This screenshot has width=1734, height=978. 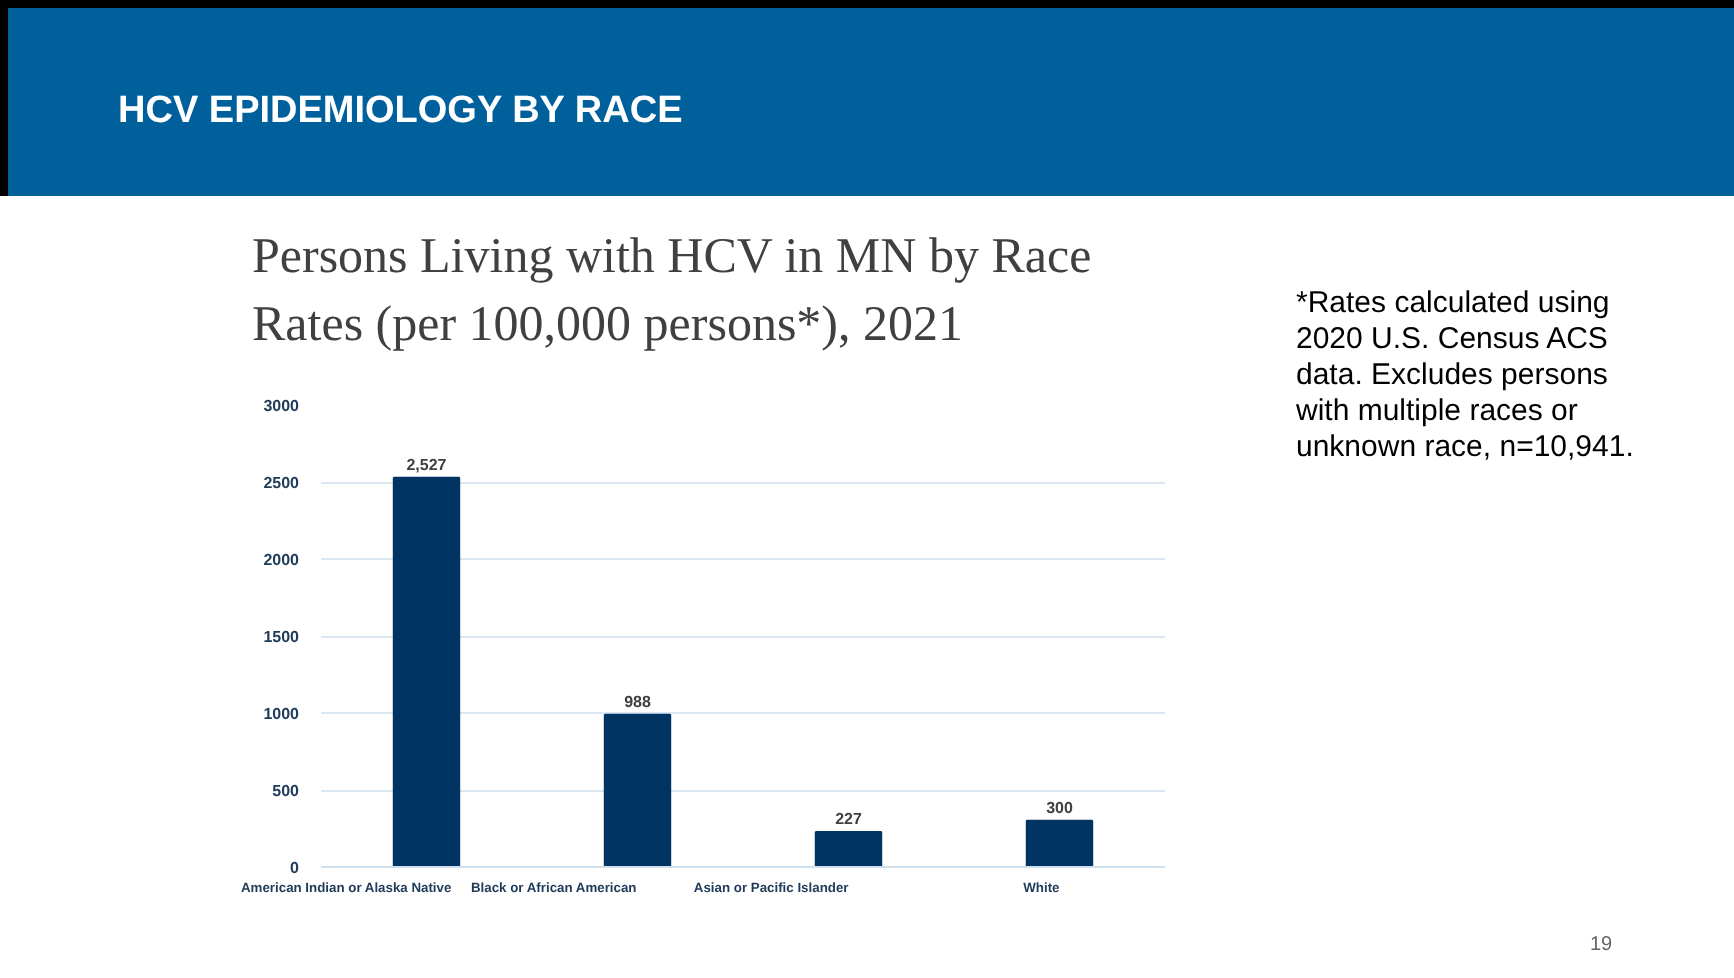 What do you see at coordinates (1601, 946) in the screenshot?
I see `text: 19` at bounding box center [1601, 946].